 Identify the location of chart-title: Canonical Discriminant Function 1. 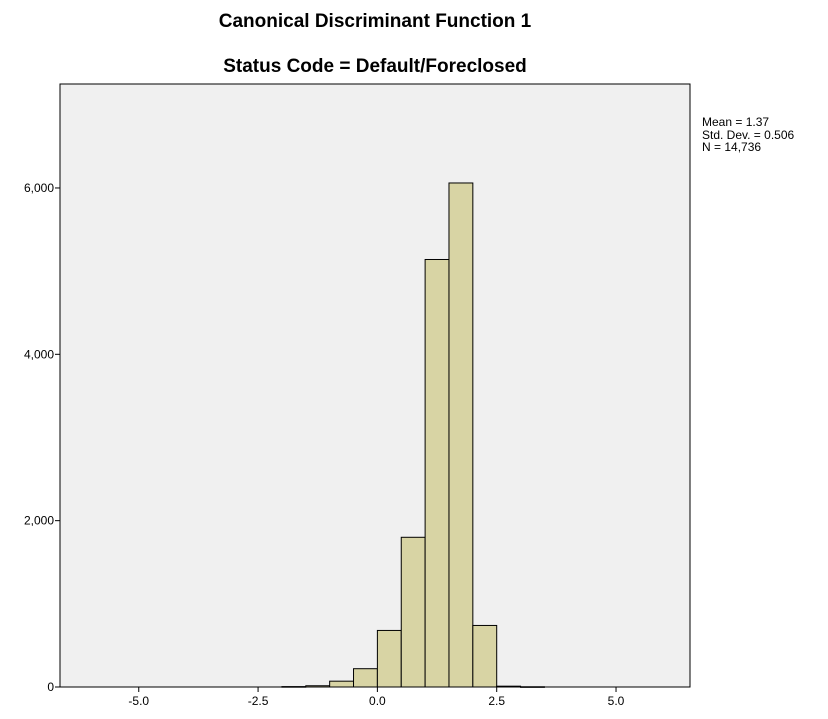
(375, 21).